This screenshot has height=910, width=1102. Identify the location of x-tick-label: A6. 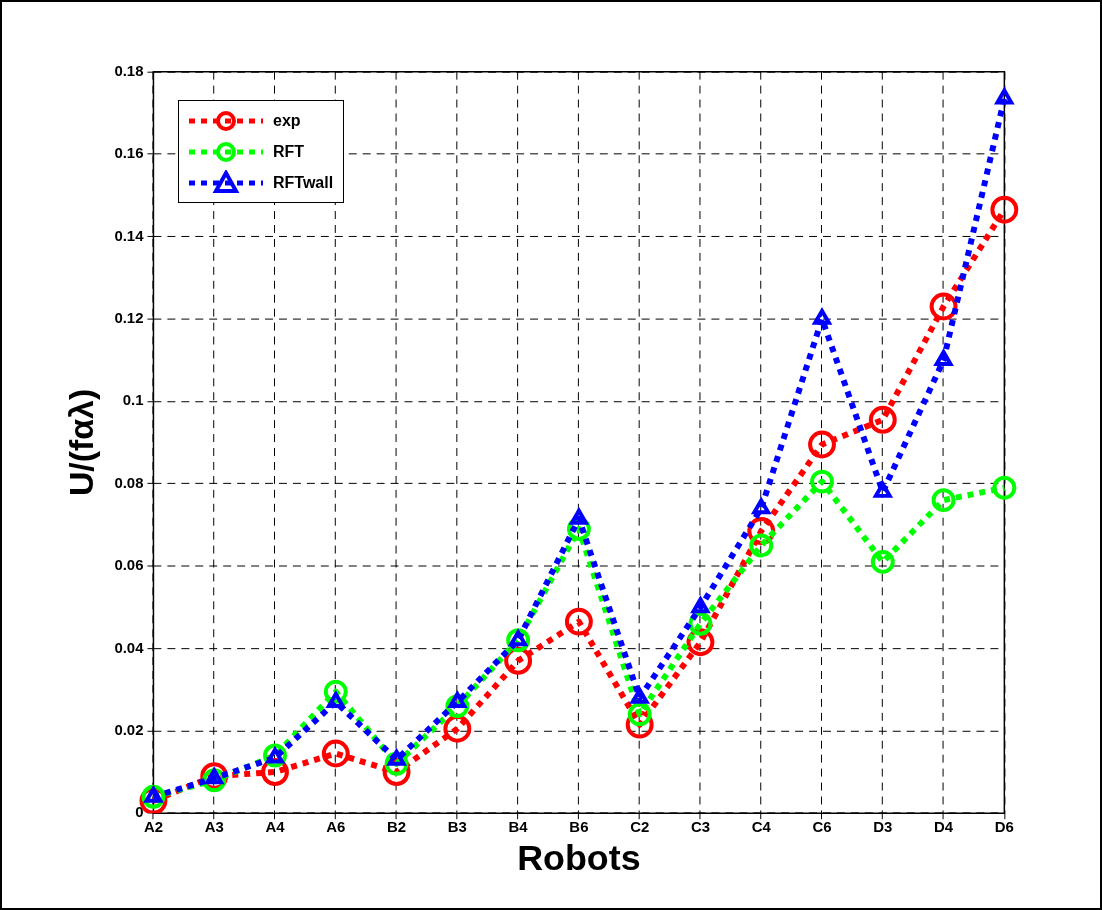
(336, 827).